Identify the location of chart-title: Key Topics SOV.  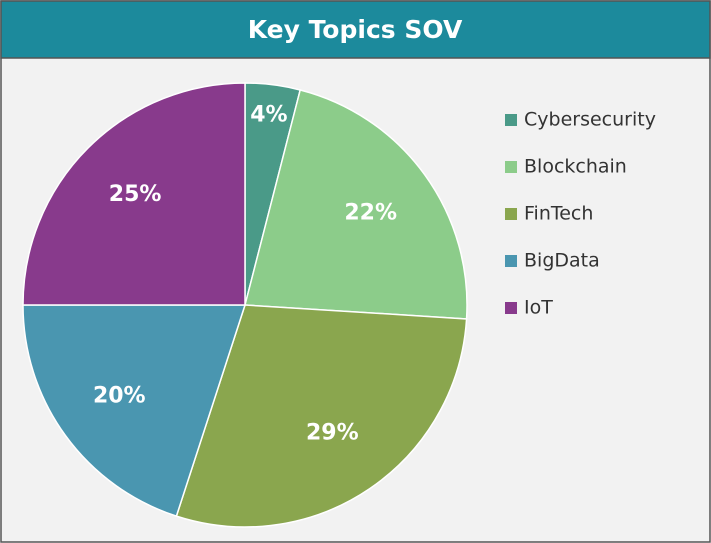
(355, 29).